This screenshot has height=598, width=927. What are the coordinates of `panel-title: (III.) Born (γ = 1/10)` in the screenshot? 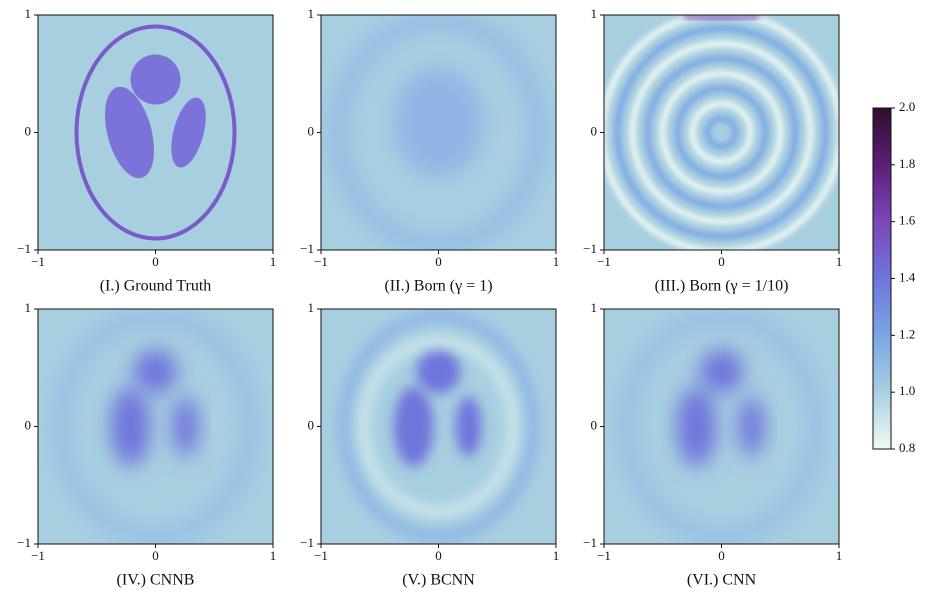 It's located at (722, 286).